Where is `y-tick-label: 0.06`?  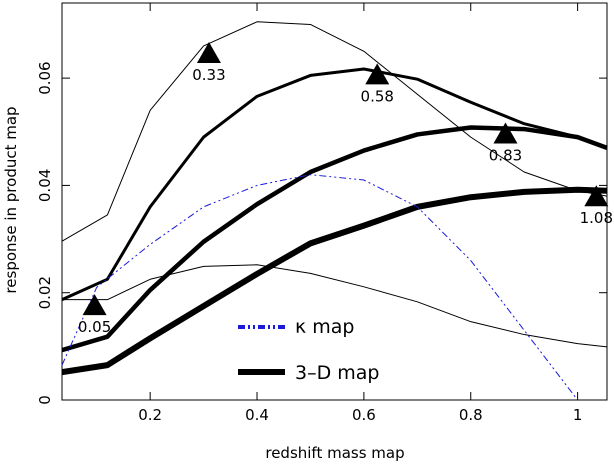
y-tick-label: 0.06 is located at coordinates (45, 77).